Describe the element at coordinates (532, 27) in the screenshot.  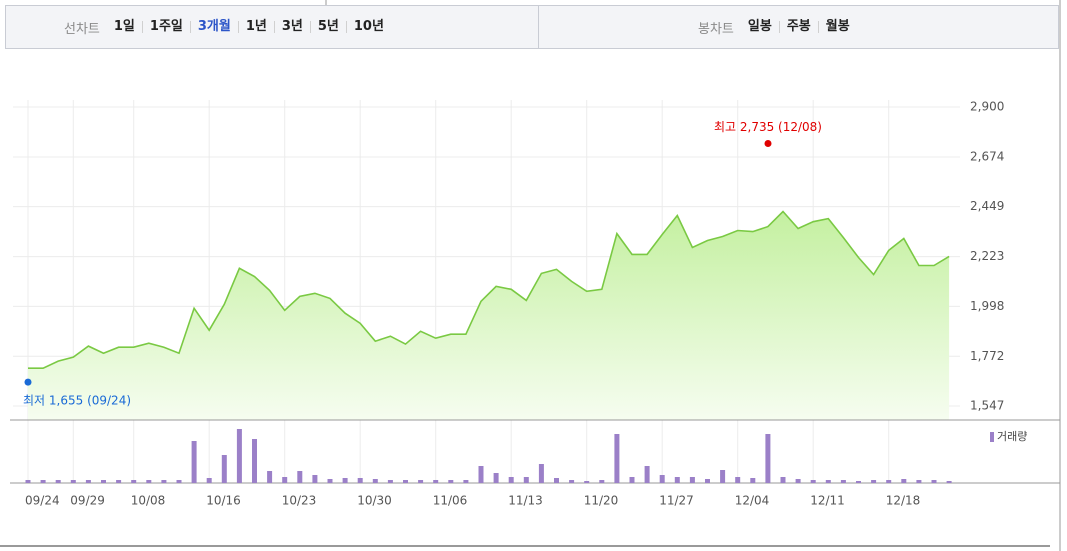
I see `toolbar: 선차트 1일 1주일 3개월 1년 3년 5년 10년 봉차트 일봉 주봉 월봉` at that location.